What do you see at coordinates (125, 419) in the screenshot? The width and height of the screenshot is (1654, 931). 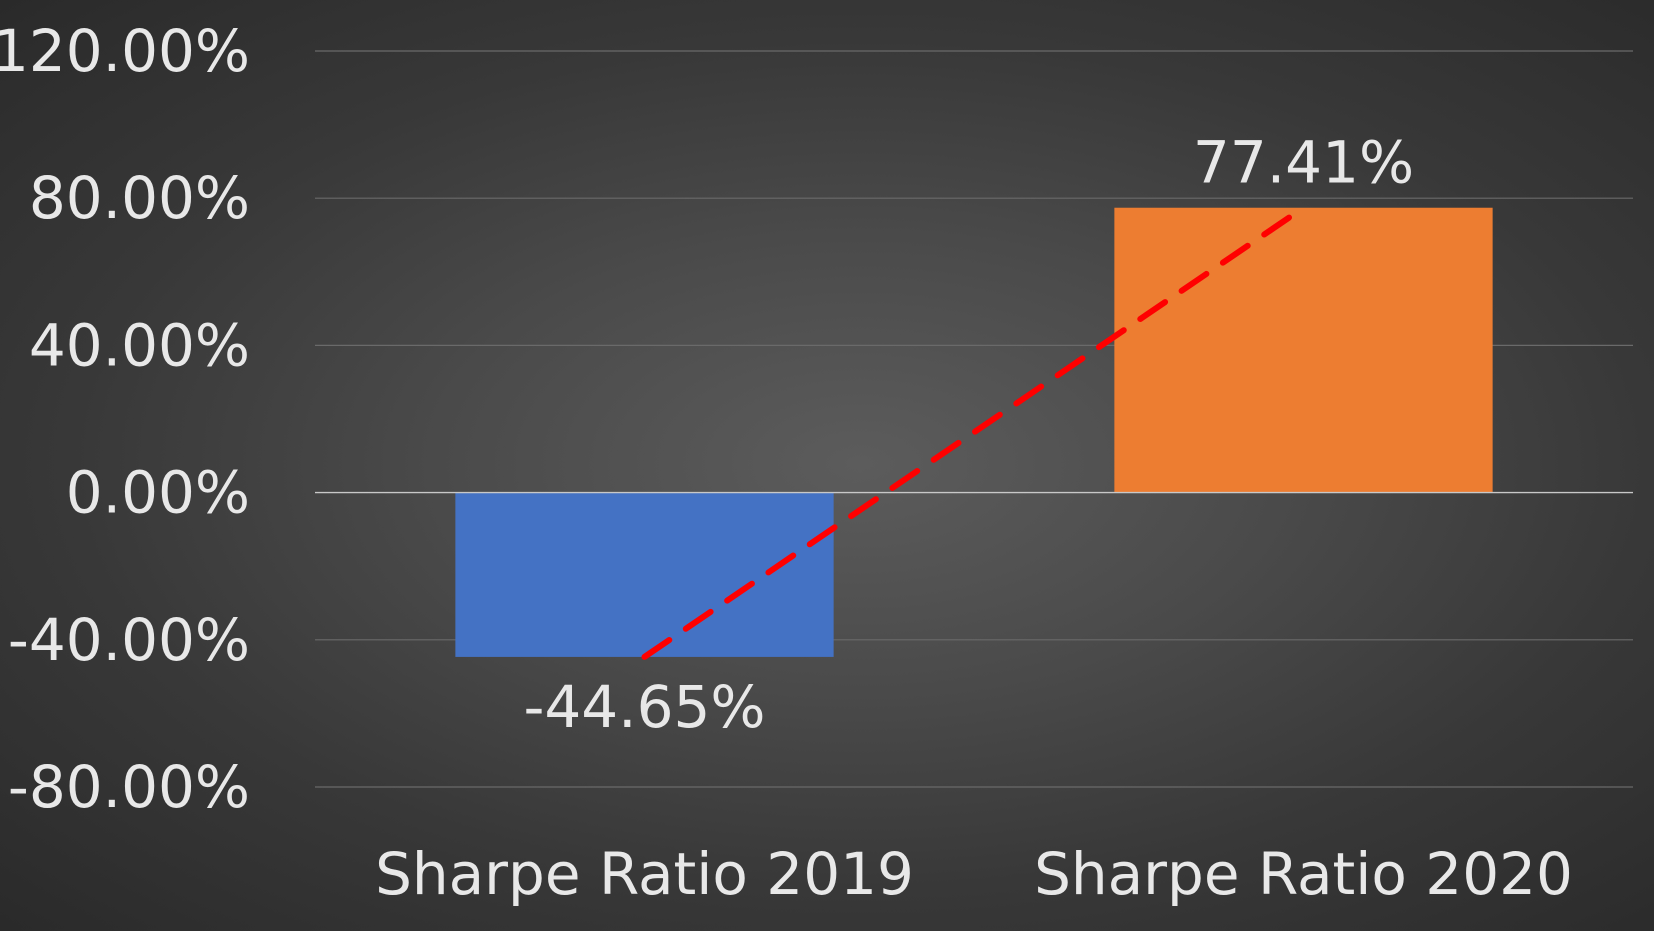 I see `y-axis-tick-labels: 120.00% 80.00% 40.00% 0.00% -40.00% -80.00%` at bounding box center [125, 419].